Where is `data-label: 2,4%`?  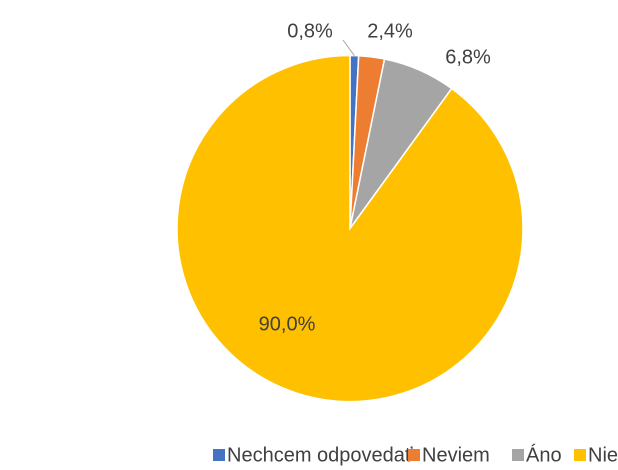
data-label: 2,4% is located at coordinates (390, 31).